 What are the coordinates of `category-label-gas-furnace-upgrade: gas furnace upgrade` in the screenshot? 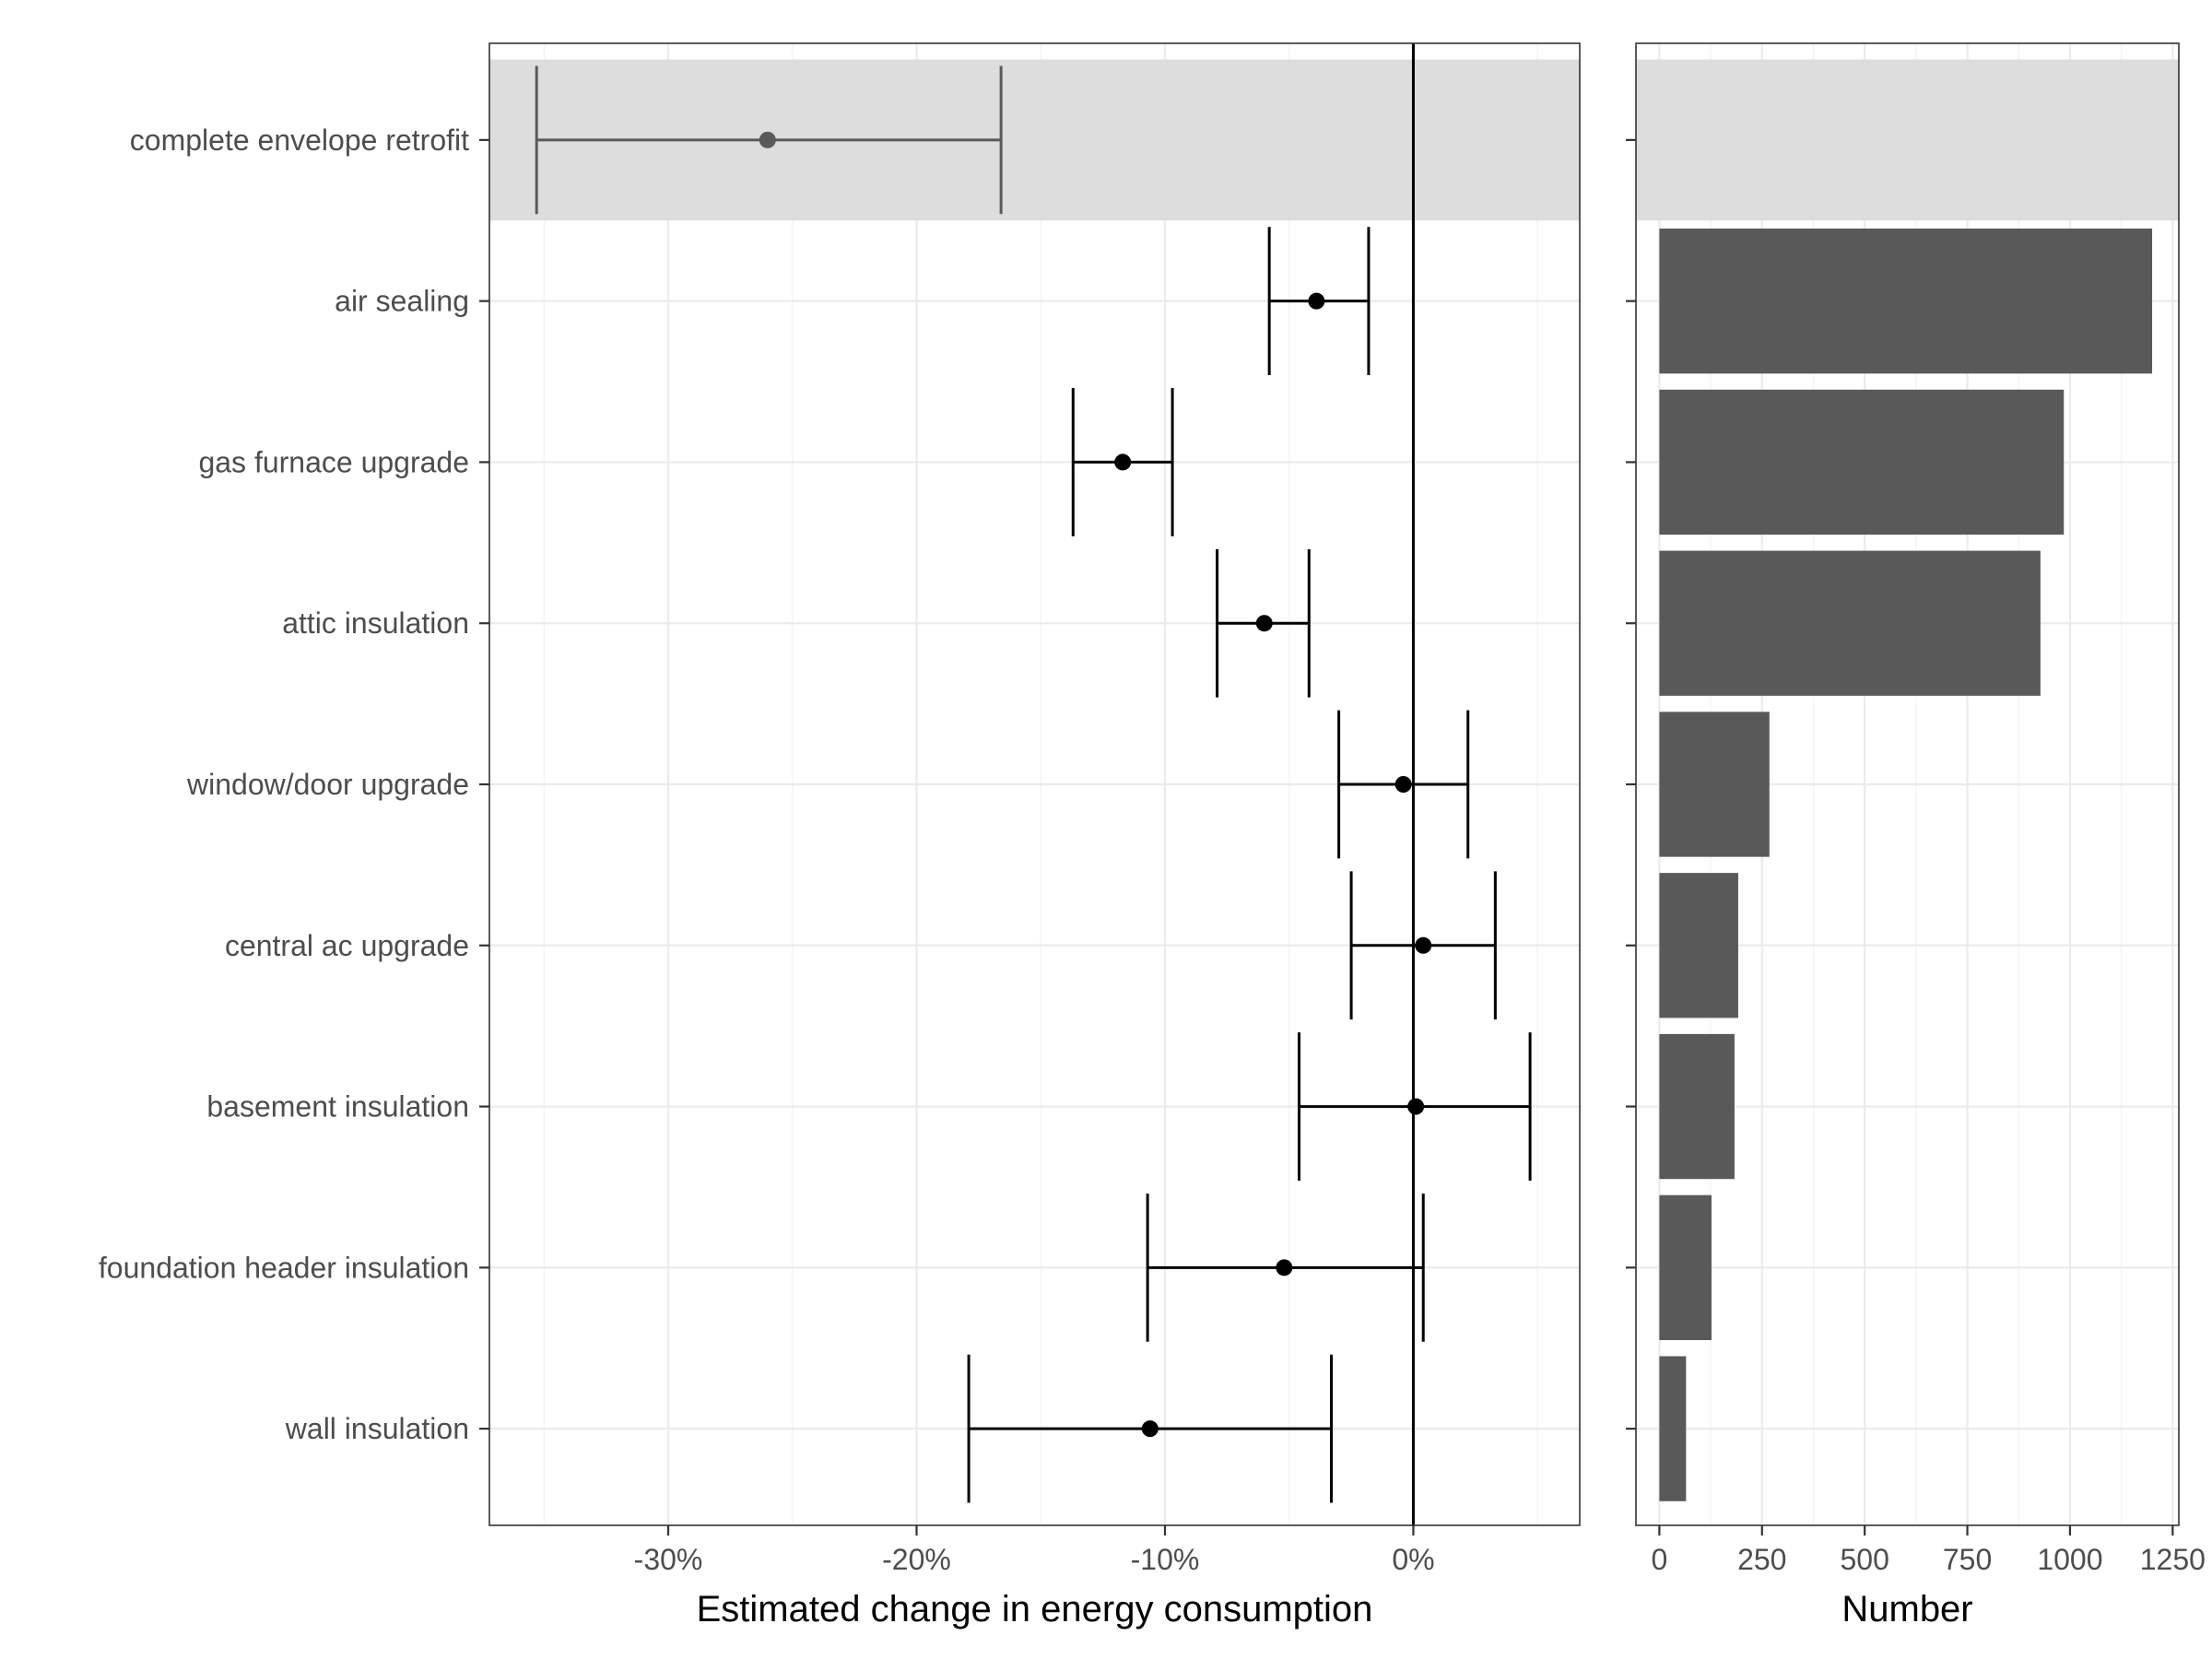 It's located at (333, 461).